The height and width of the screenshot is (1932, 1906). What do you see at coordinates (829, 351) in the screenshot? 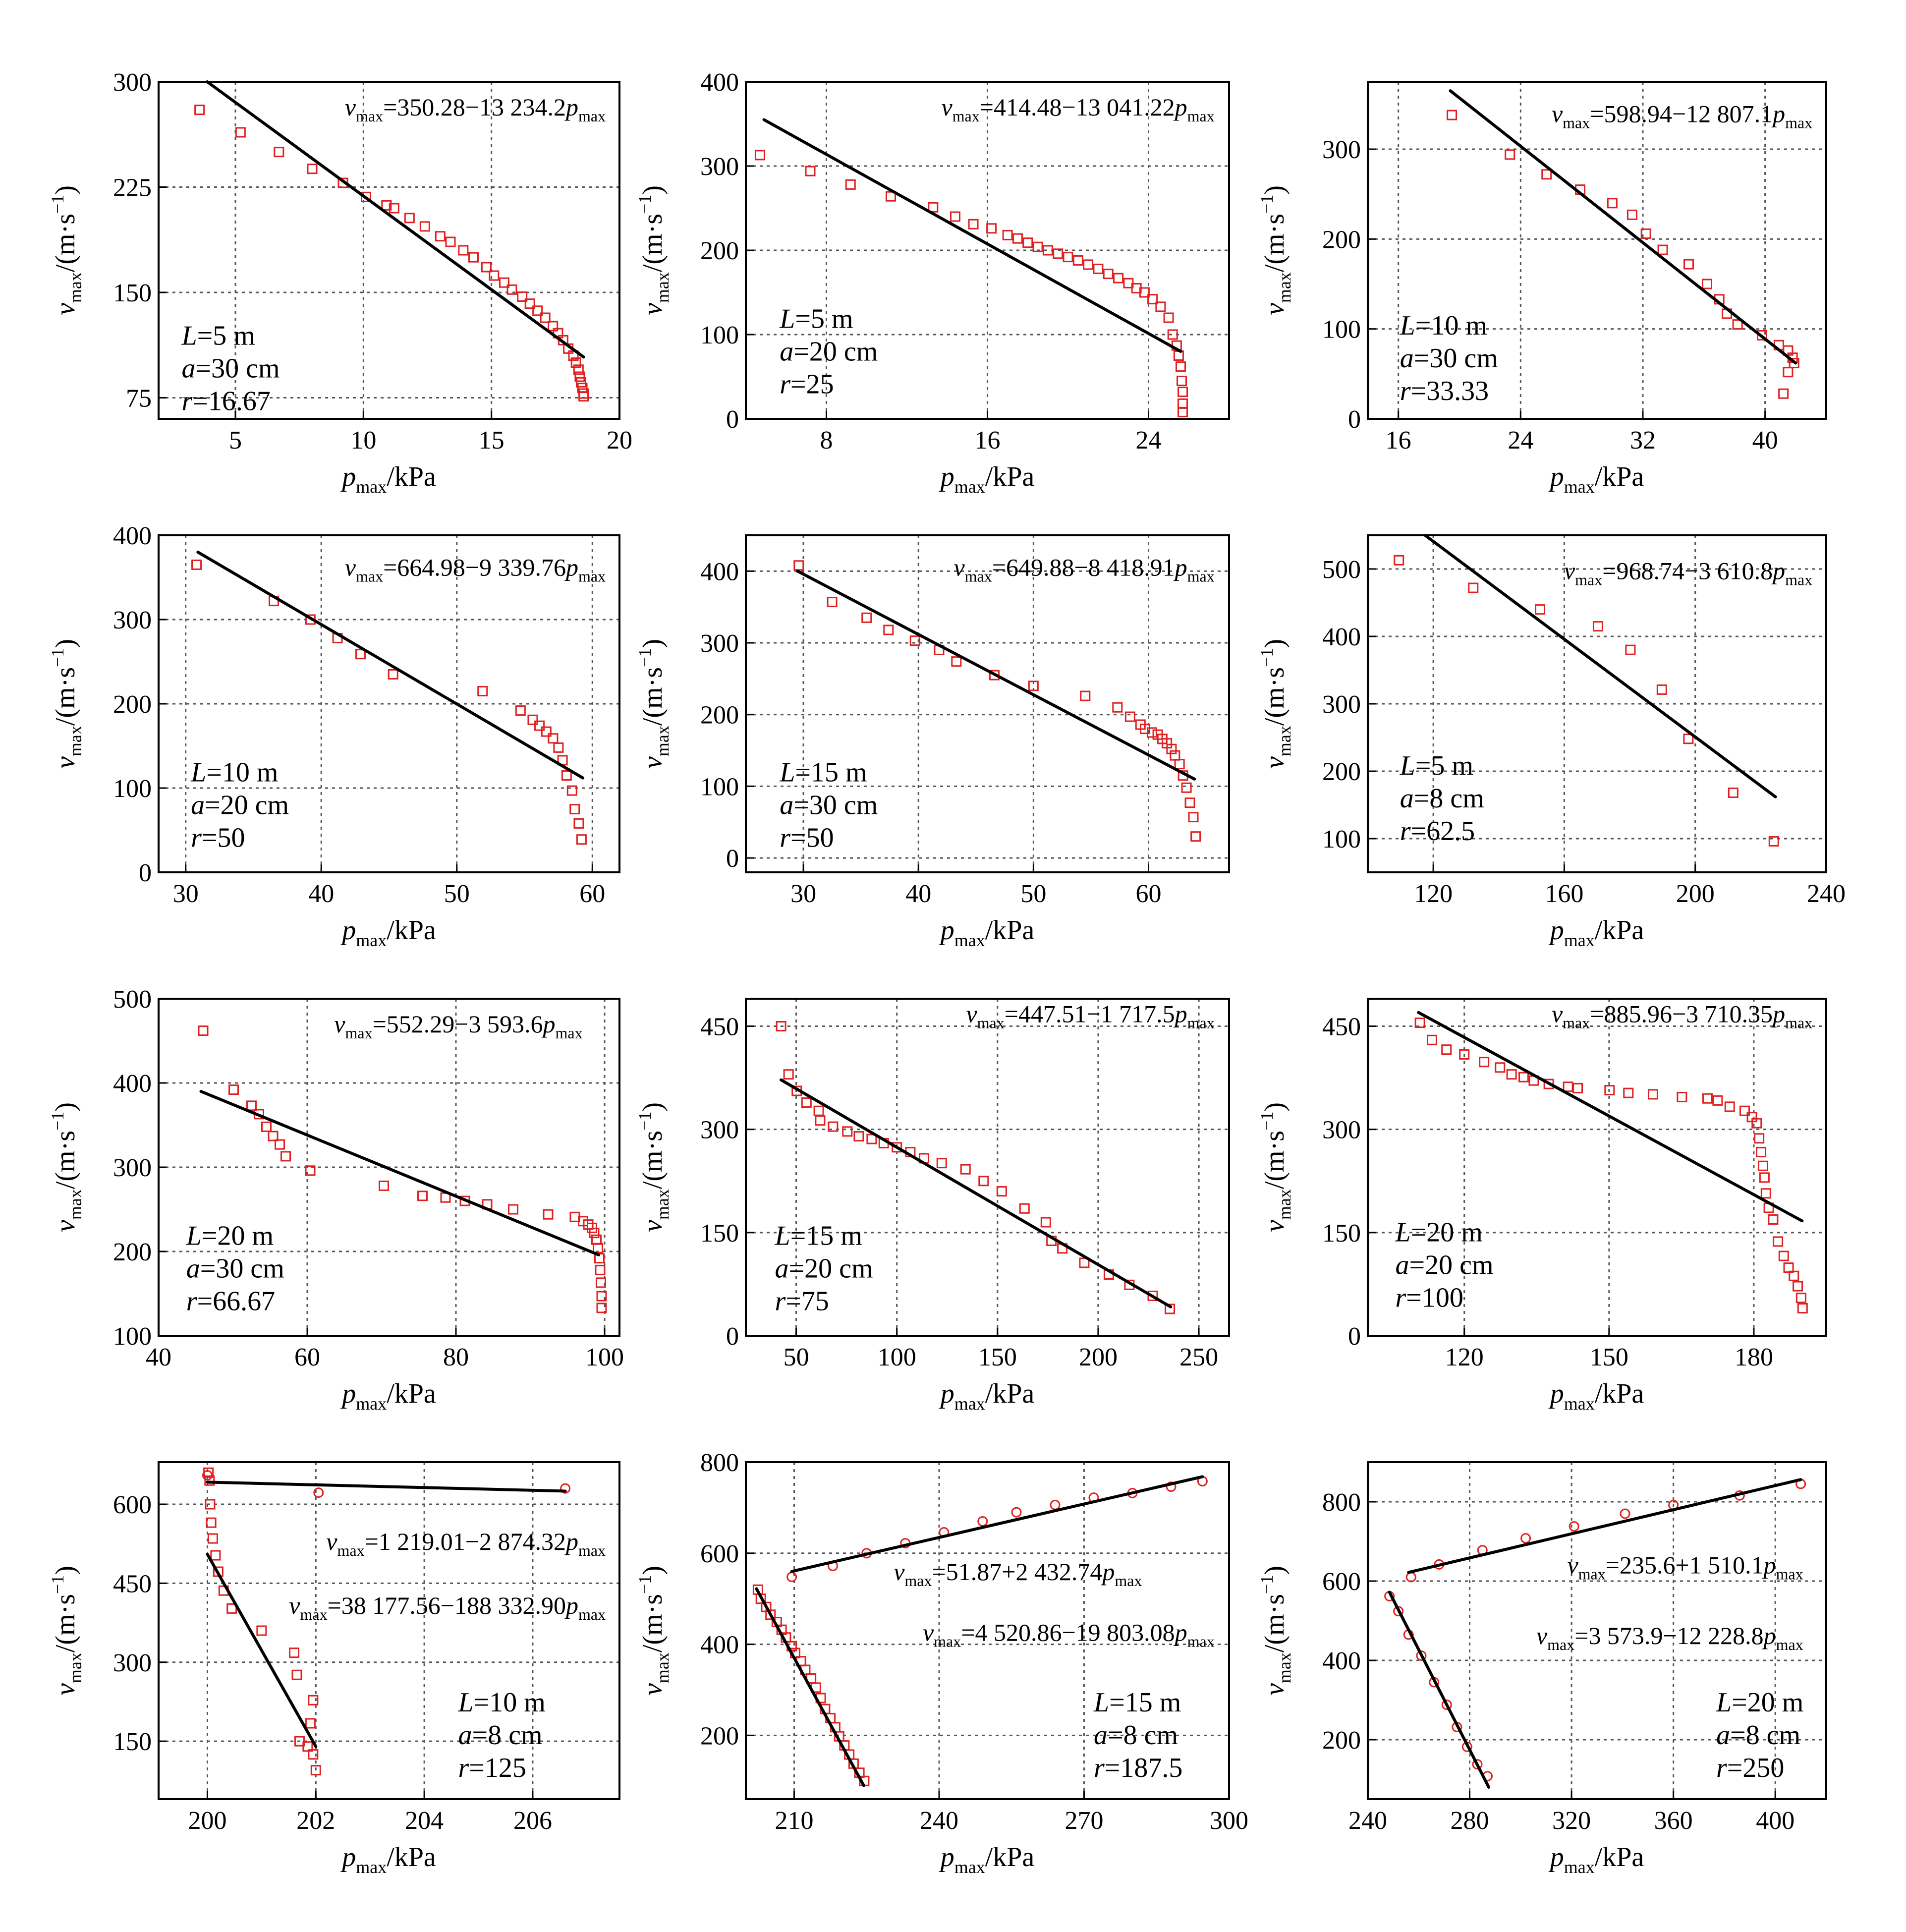
I see `parameter-label: a=20 cm` at bounding box center [829, 351].